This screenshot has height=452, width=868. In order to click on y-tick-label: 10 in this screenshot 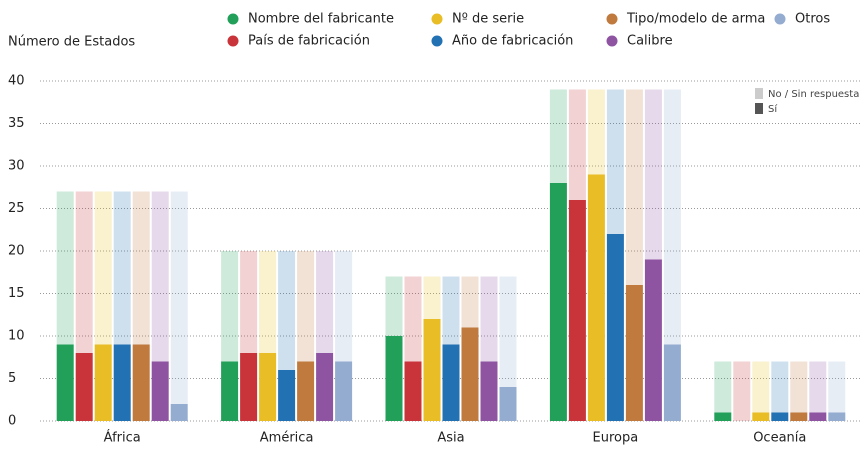, I will do `click(16, 336)`.